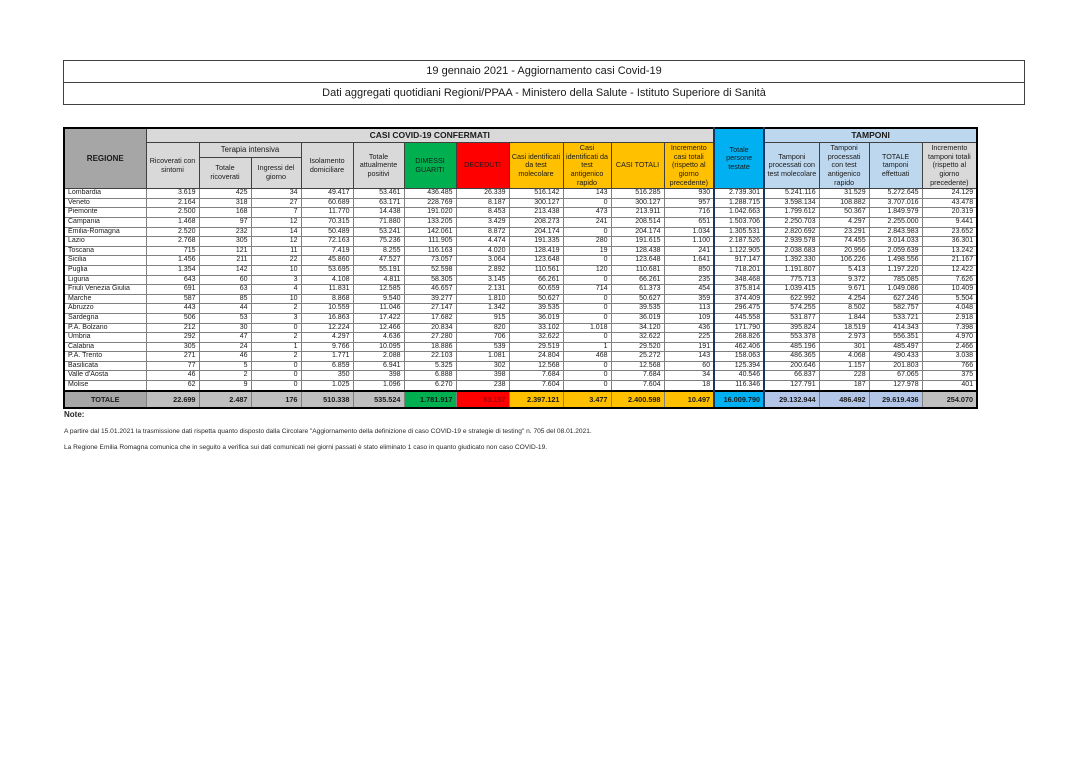 This screenshot has height=768, width=1086. What do you see at coordinates (225, 232) in the screenshot?
I see `value-cell: 232` at bounding box center [225, 232].